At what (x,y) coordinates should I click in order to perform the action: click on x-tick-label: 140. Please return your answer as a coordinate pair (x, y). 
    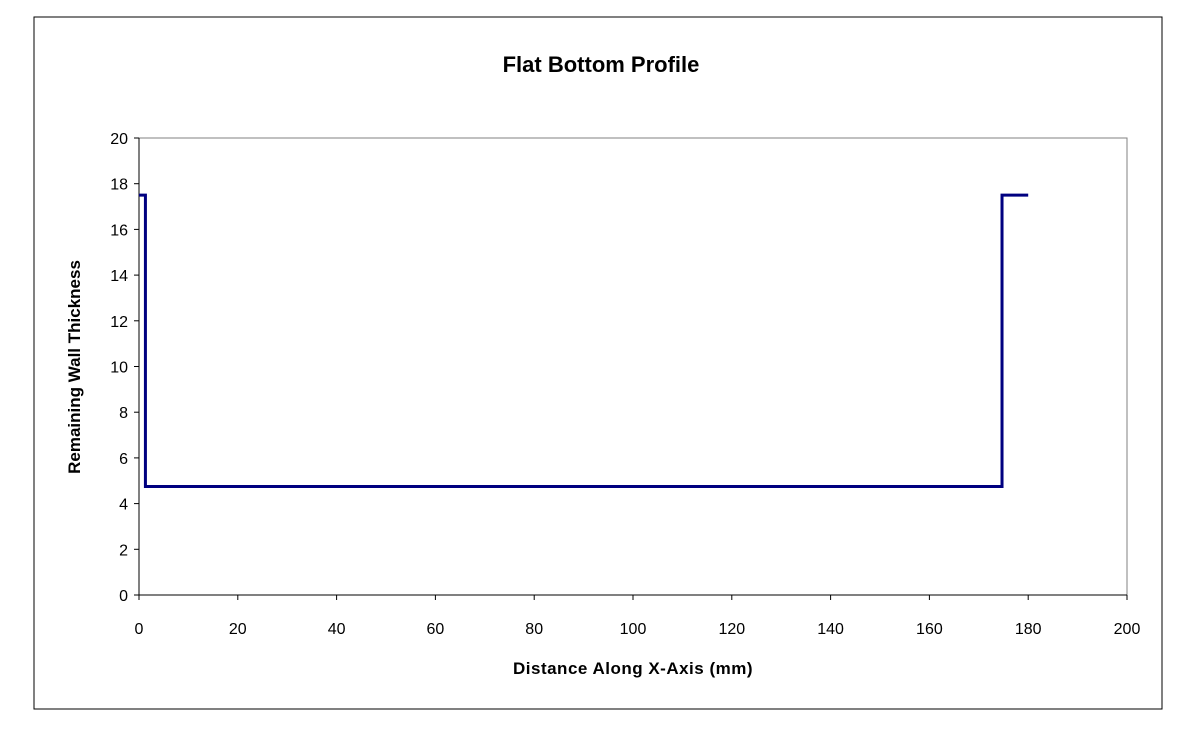
    Looking at the image, I should click on (830, 629).